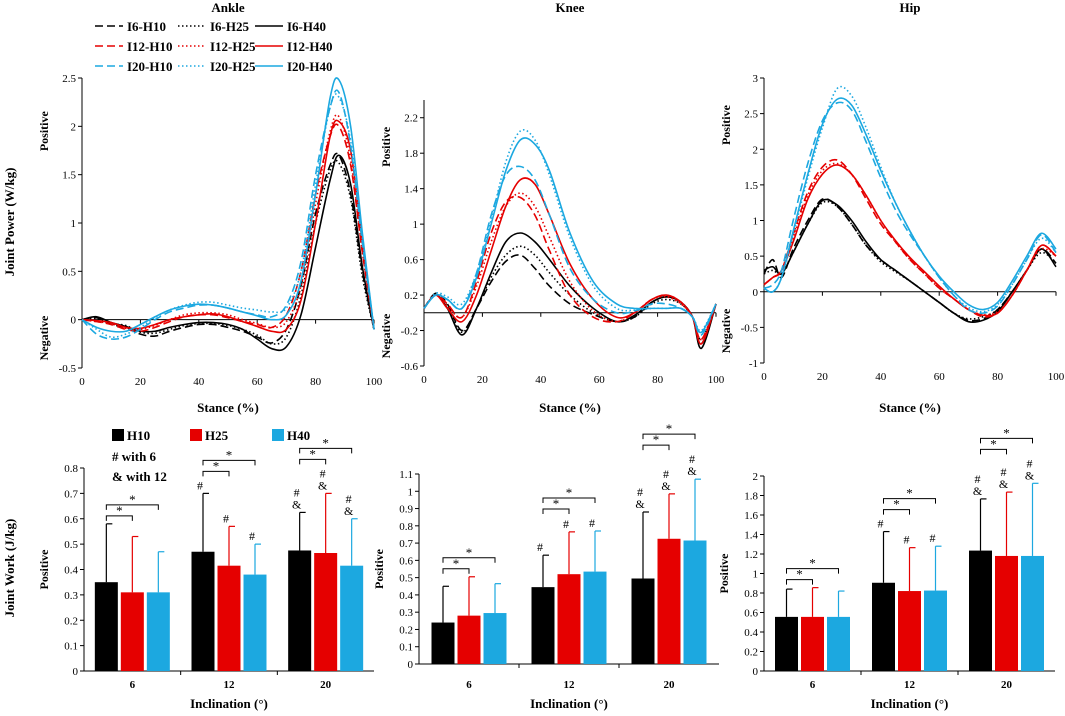  Describe the element at coordinates (196, 435) in the screenshot. I see `legend-swatch-h25` at that location.